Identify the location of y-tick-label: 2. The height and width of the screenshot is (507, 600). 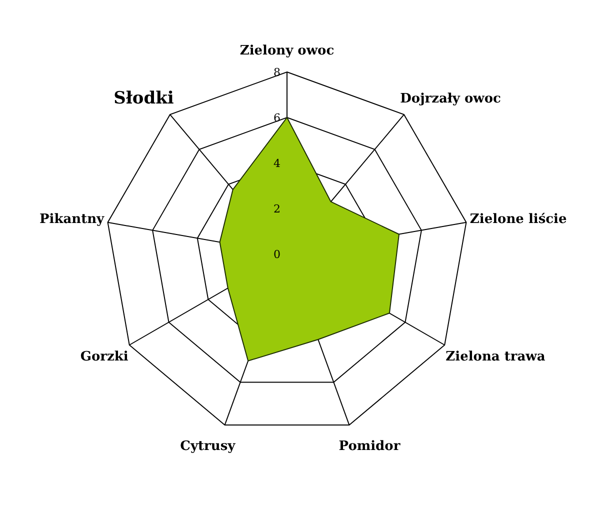
(277, 209).